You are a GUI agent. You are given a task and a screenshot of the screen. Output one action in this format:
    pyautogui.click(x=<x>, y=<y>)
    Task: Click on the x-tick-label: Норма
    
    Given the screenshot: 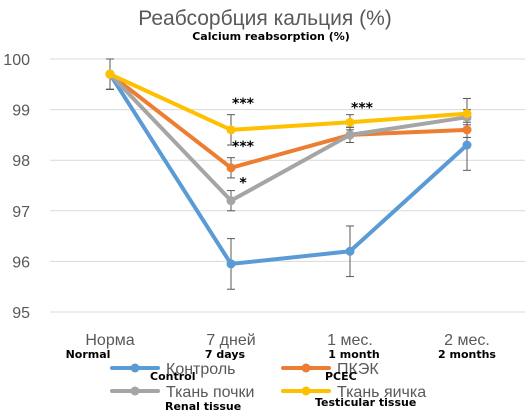 What is the action you would take?
    pyautogui.click(x=109, y=340)
    